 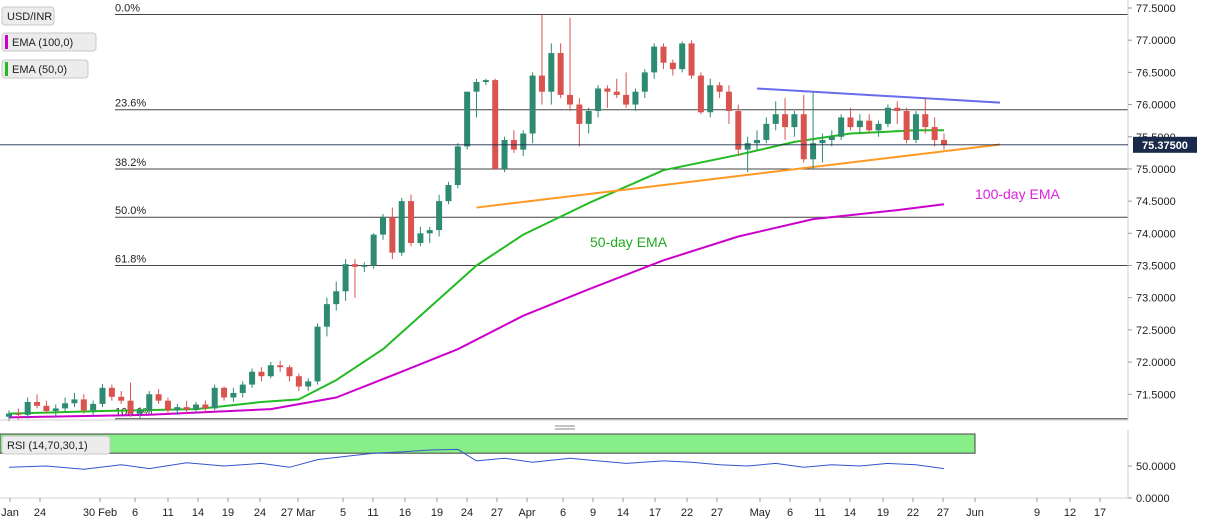 I want to click on trend-lines, so click(x=738, y=148).